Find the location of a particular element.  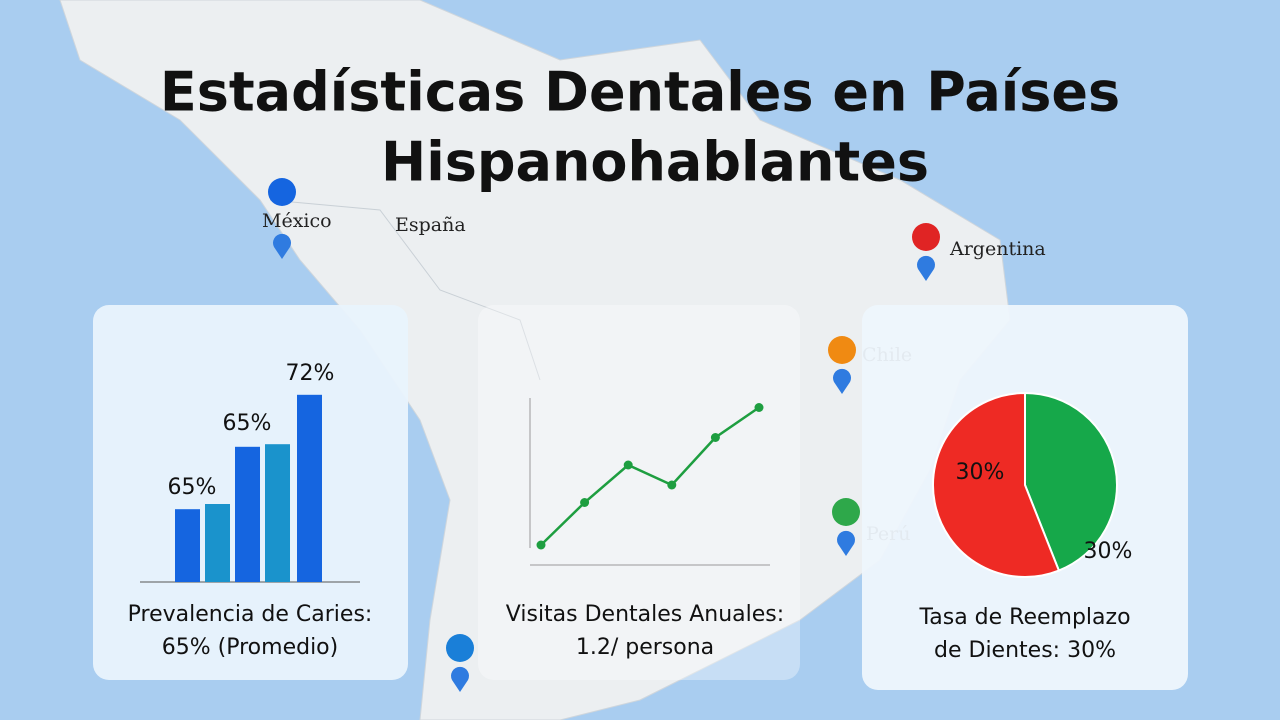

caption: 65% (Promedio) is located at coordinates (250, 647).